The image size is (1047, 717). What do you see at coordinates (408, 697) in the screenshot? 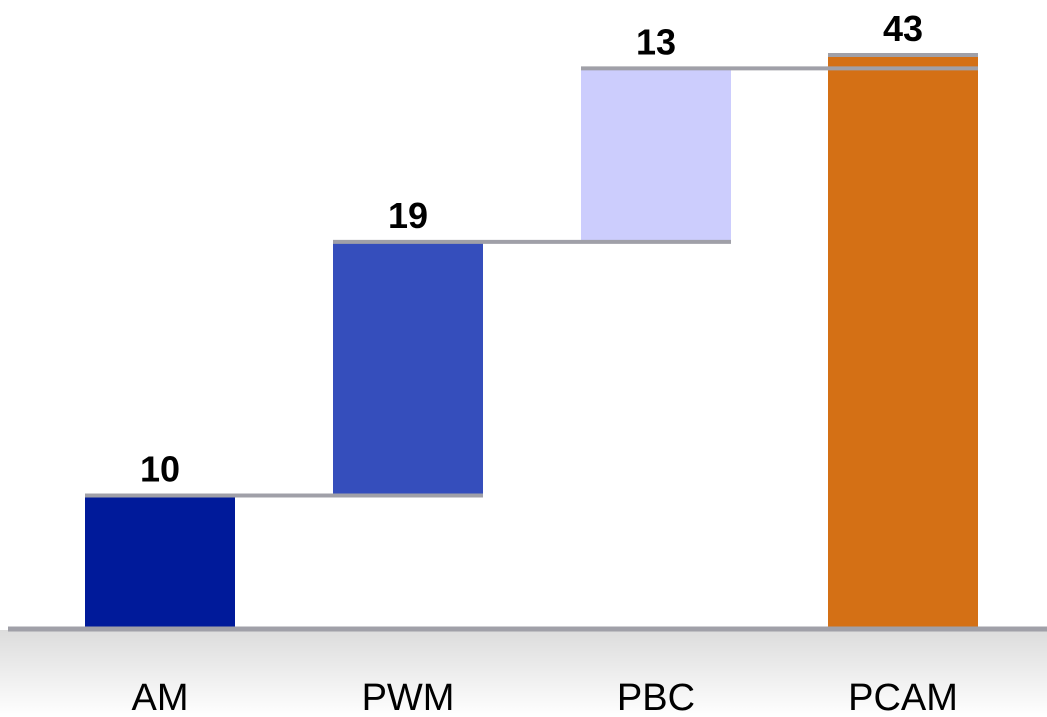
I see `tick-label-pwm: PWM` at bounding box center [408, 697].